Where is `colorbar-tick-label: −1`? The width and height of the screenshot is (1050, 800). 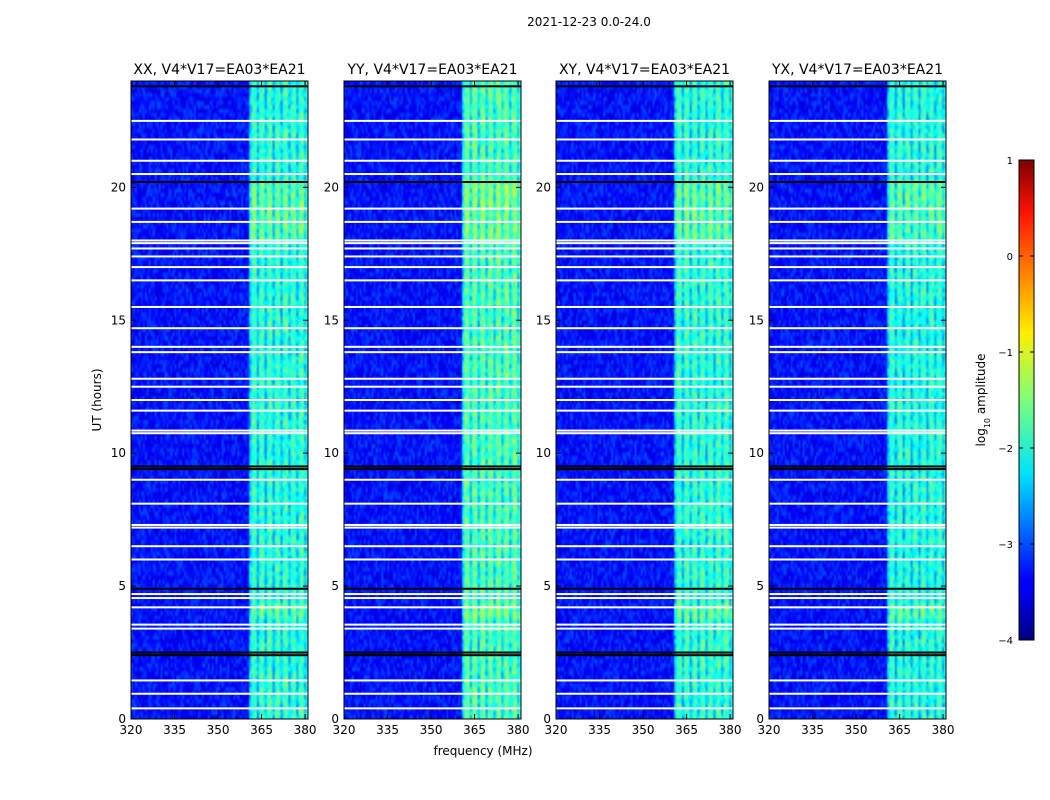 colorbar-tick-label: −1 is located at coordinates (1005, 353).